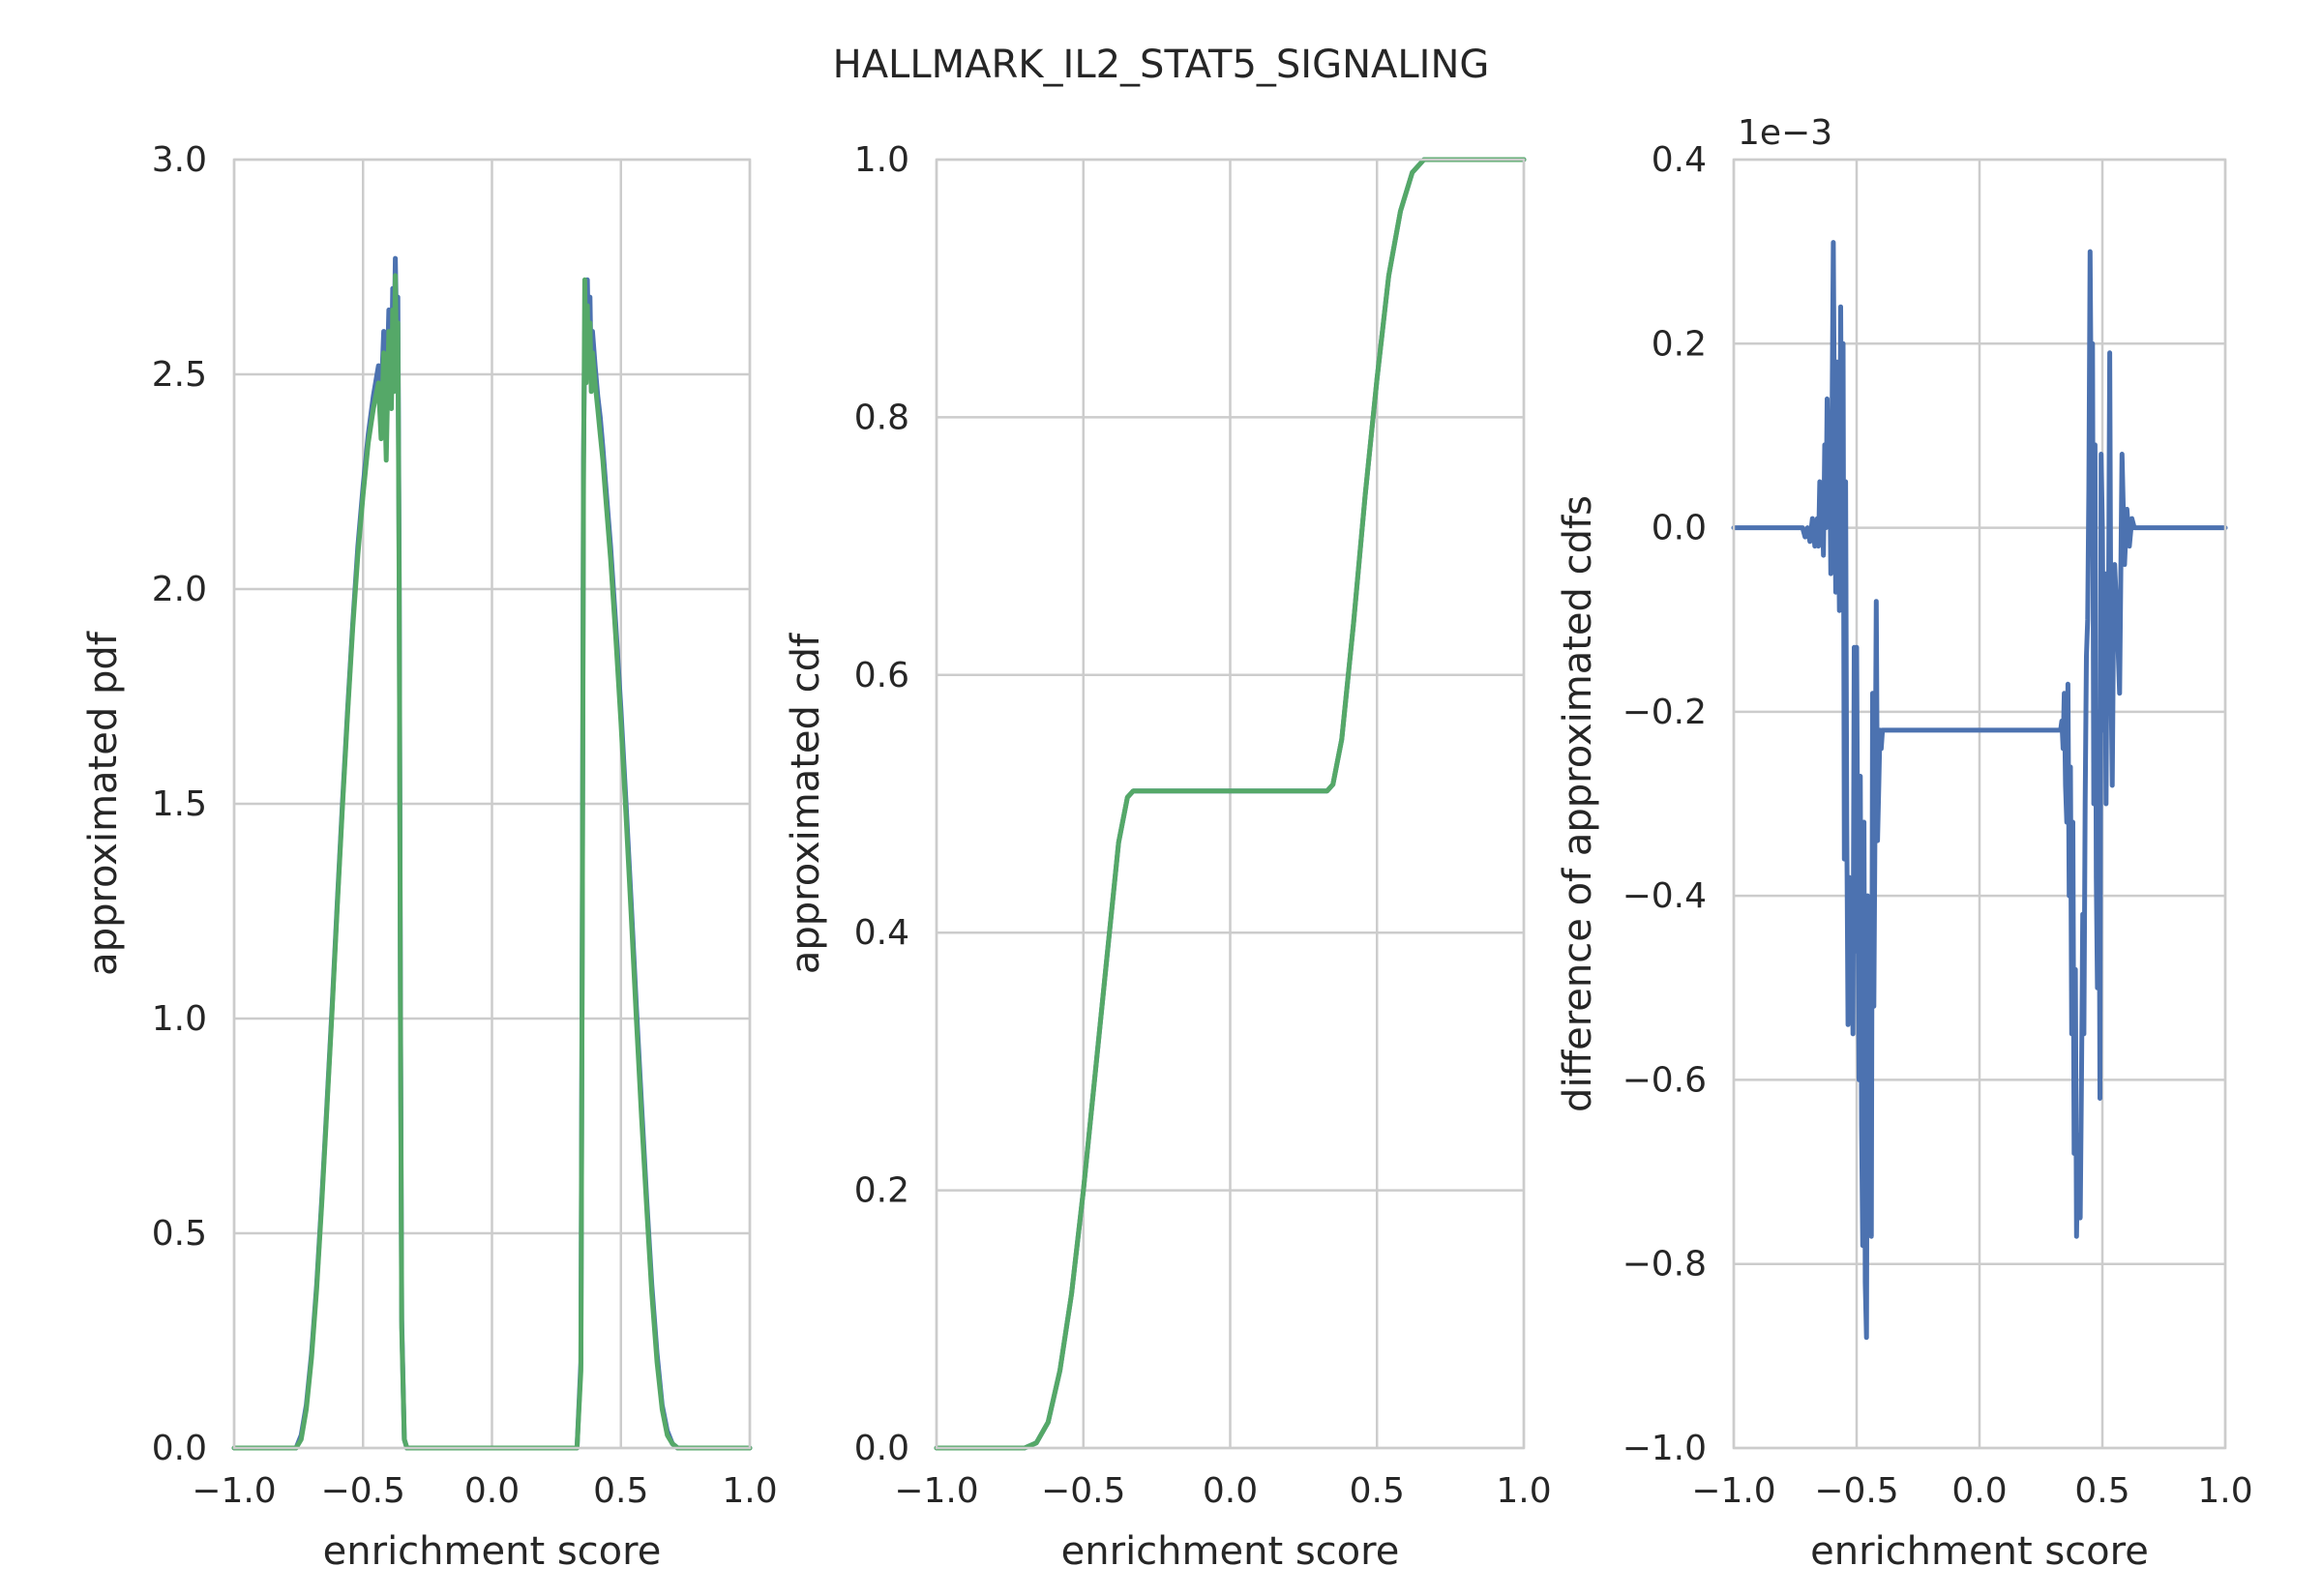 Image resolution: width=2322 pixels, height=1596 pixels. What do you see at coordinates (1664, 1265) in the screenshot?
I see `y-tick-label: −0.8` at bounding box center [1664, 1265].